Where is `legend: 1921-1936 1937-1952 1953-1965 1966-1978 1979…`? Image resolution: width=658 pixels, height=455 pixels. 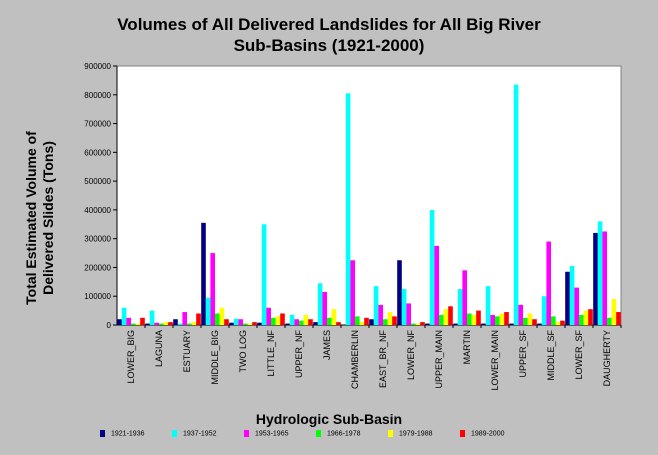
legend: 1921-1936 1937-1952 1953-1965 1966-1978 1979… is located at coordinates (360, 436).